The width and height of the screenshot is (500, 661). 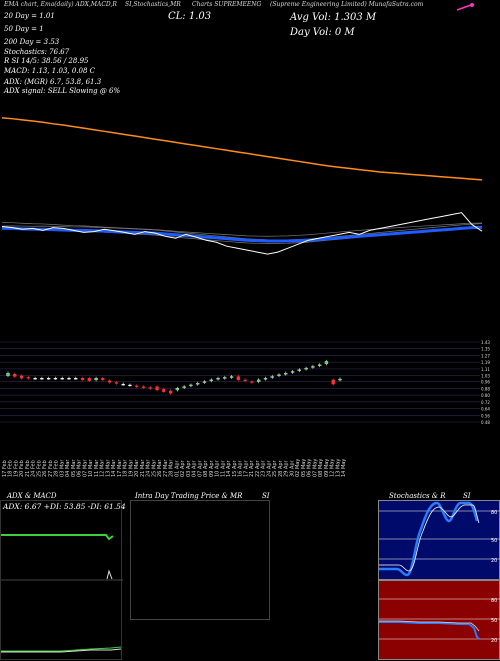 I want to click on price-tick-6: 0.96, so click(x=485, y=382).